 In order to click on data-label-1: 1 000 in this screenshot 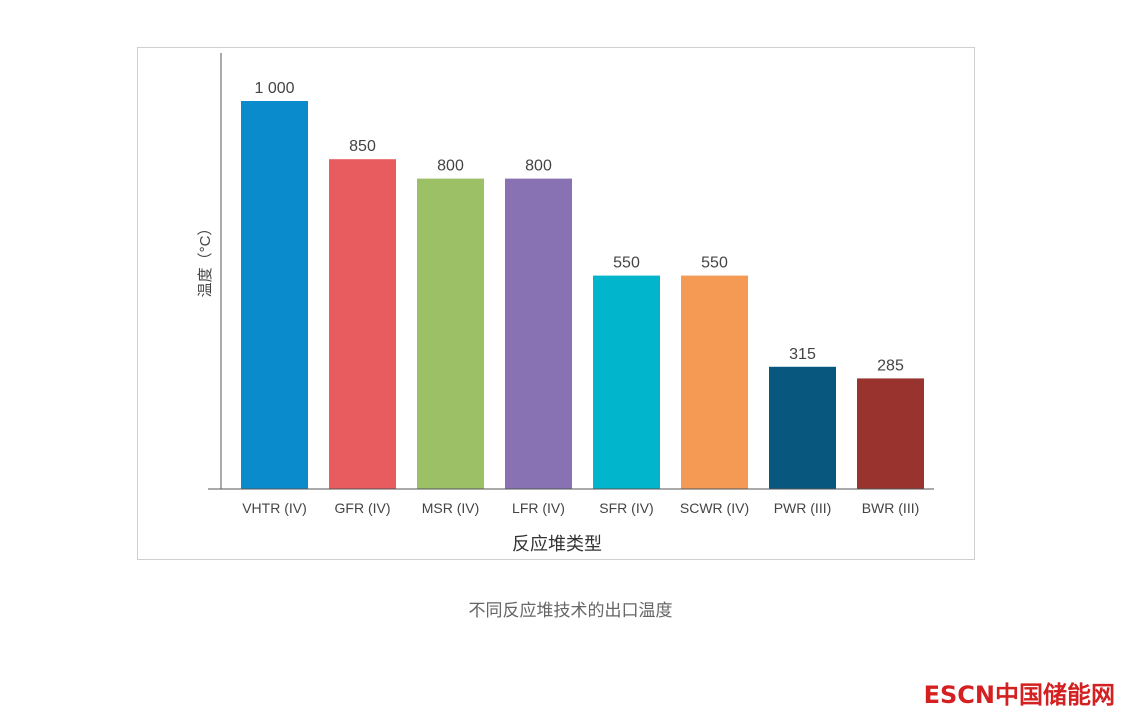, I will do `click(274, 88)`.